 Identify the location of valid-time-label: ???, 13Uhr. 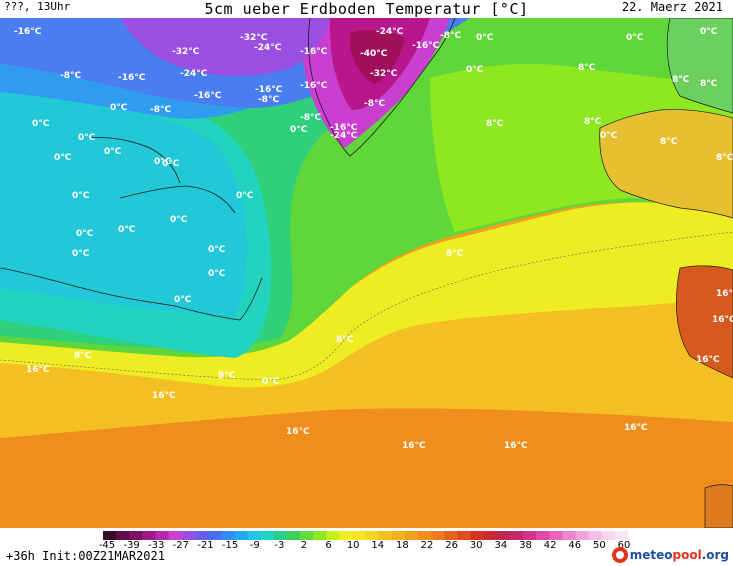
(37, 6).